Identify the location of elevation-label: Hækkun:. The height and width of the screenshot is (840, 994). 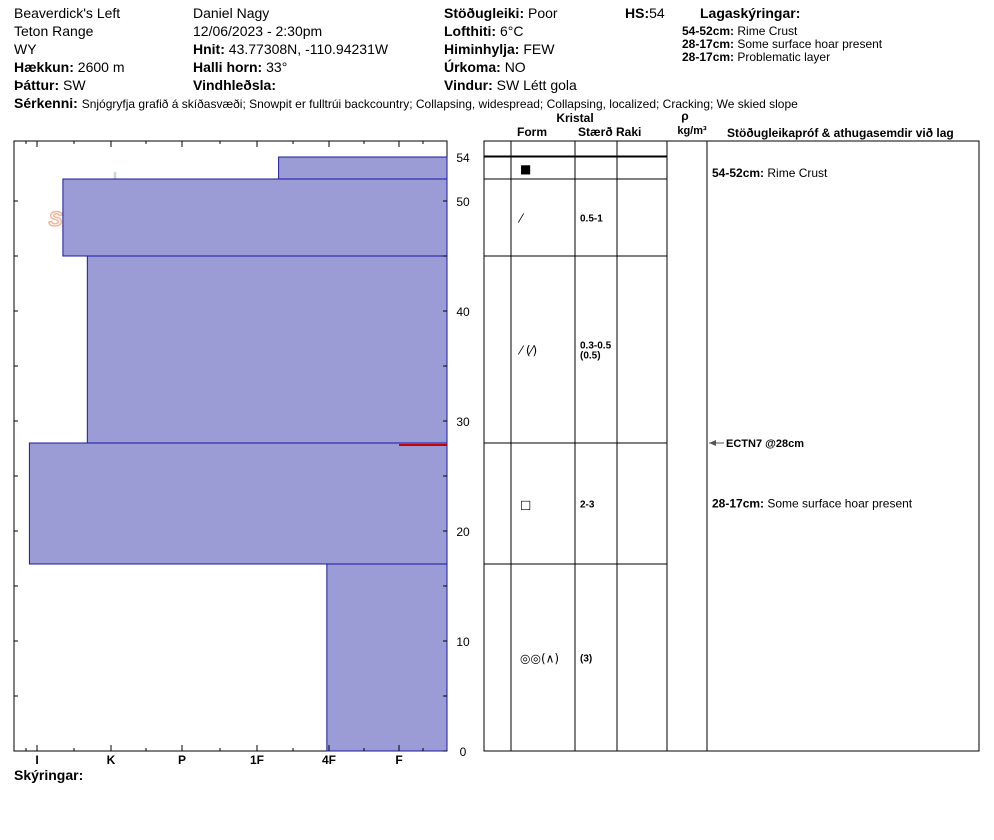
(44, 67).